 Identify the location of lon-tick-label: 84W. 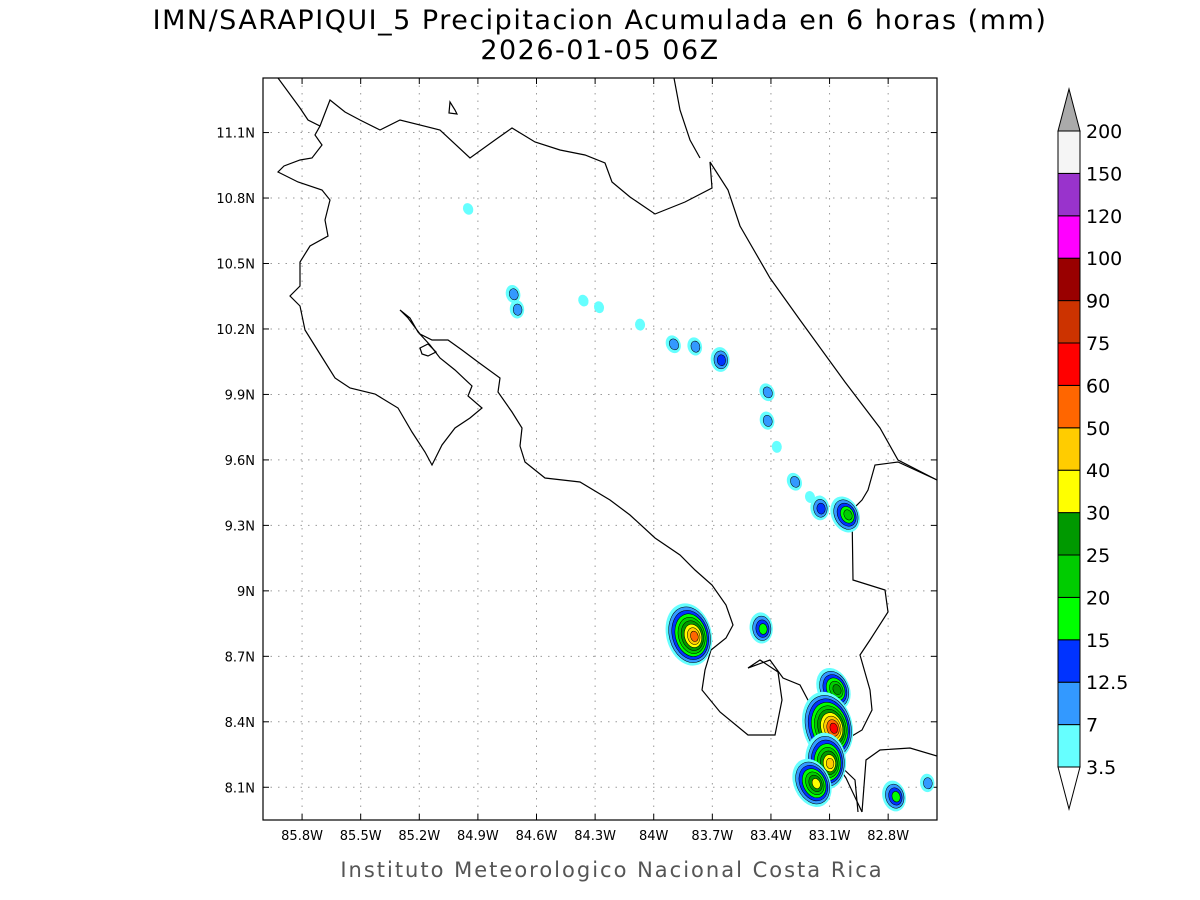
(654, 836).